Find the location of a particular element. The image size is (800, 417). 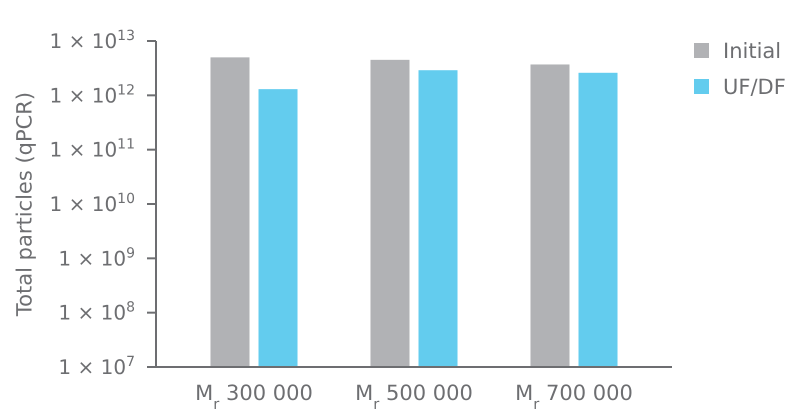

y-axis-title: Total particles (qPCR) is located at coordinates (24, 205).